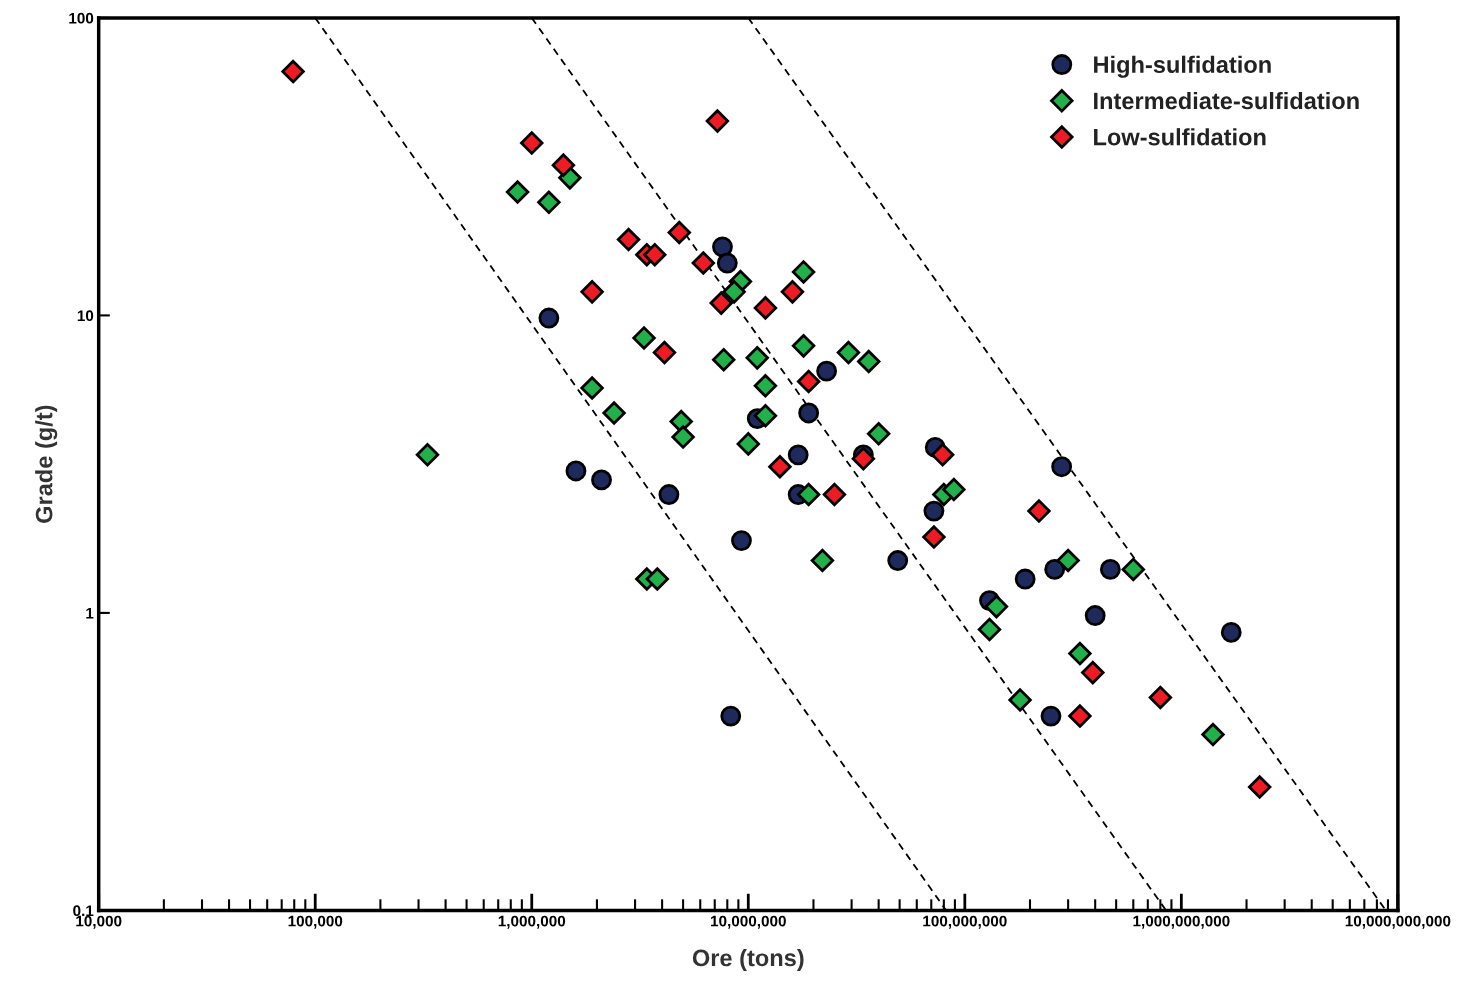 The image size is (1473, 995). I want to click on x-tick-label: 10,000,000, so click(748, 922).